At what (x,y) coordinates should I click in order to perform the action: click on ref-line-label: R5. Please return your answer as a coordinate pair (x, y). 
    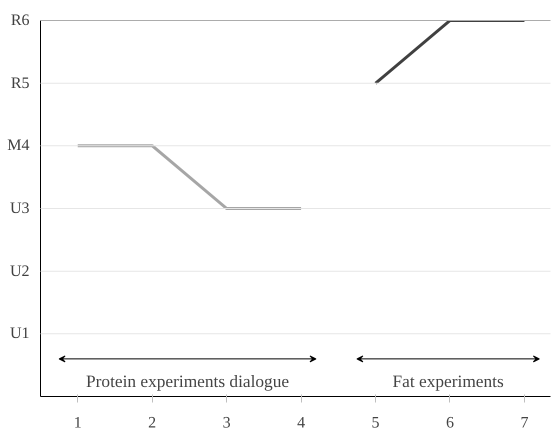
    Looking at the image, I should click on (20, 83).